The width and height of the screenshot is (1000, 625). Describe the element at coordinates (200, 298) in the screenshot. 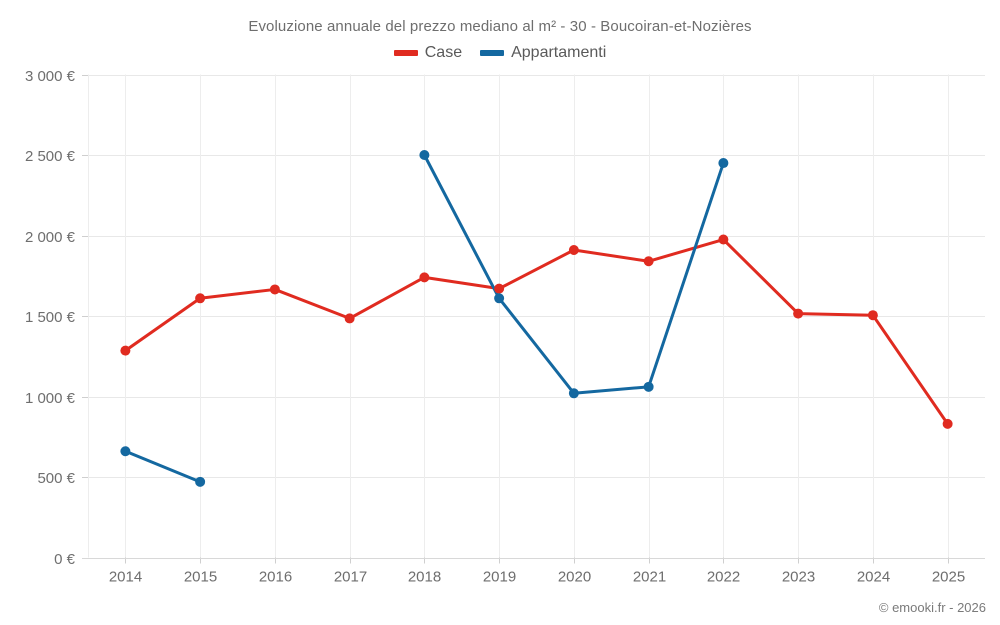

I see `data-point-case-2015` at that location.